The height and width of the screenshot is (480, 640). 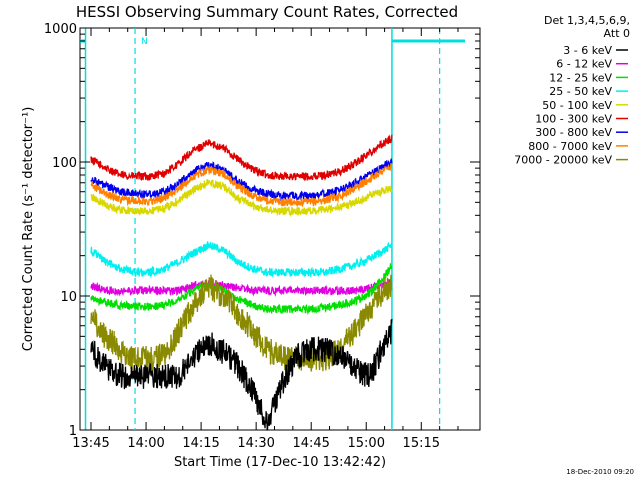 What do you see at coordinates (366, 443) in the screenshot?
I see `x-tick-label-5: 15:00` at bounding box center [366, 443].